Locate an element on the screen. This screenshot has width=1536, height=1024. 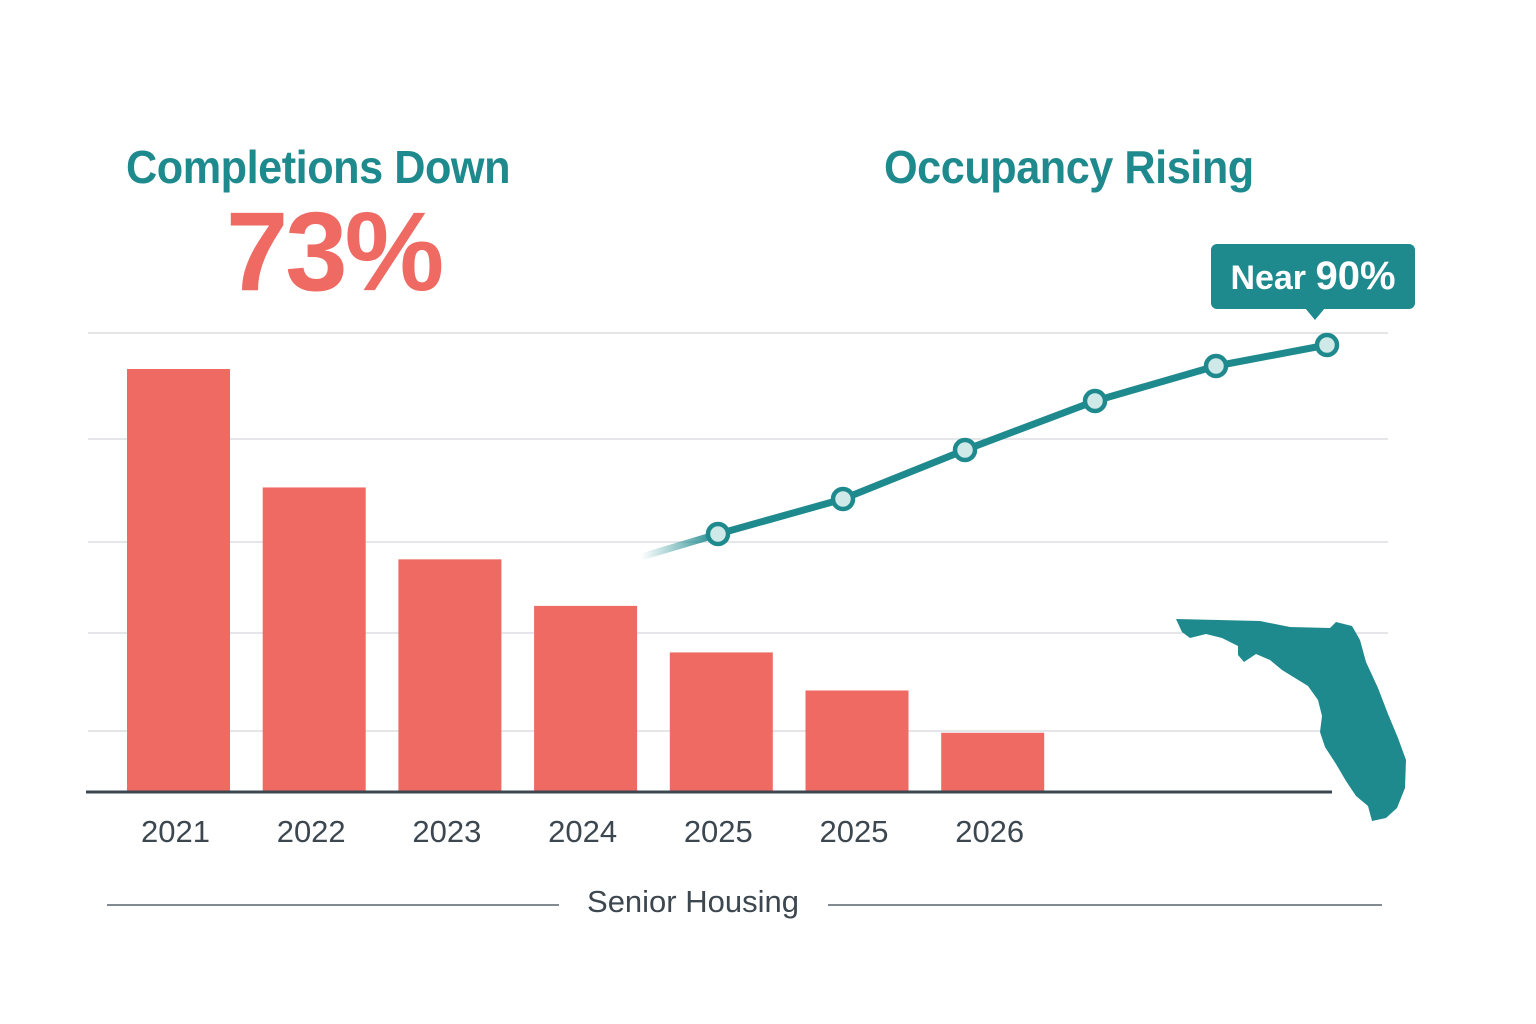
completions-title: Completions Down is located at coordinates (318, 167).